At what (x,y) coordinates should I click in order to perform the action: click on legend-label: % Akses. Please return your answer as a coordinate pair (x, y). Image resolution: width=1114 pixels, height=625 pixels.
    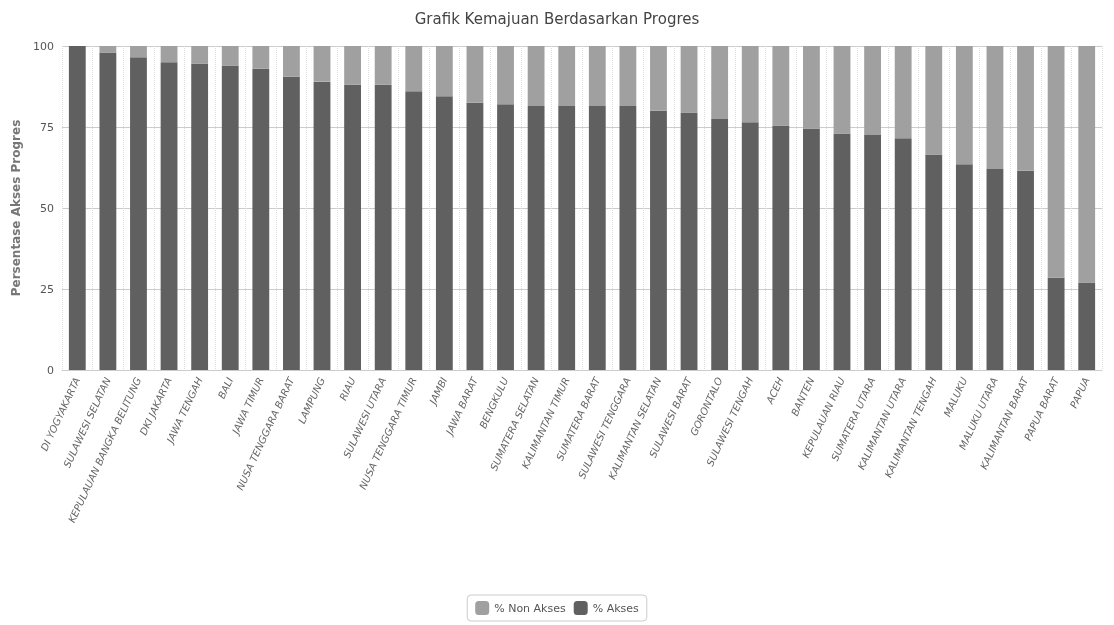
    Looking at the image, I should click on (616, 608).